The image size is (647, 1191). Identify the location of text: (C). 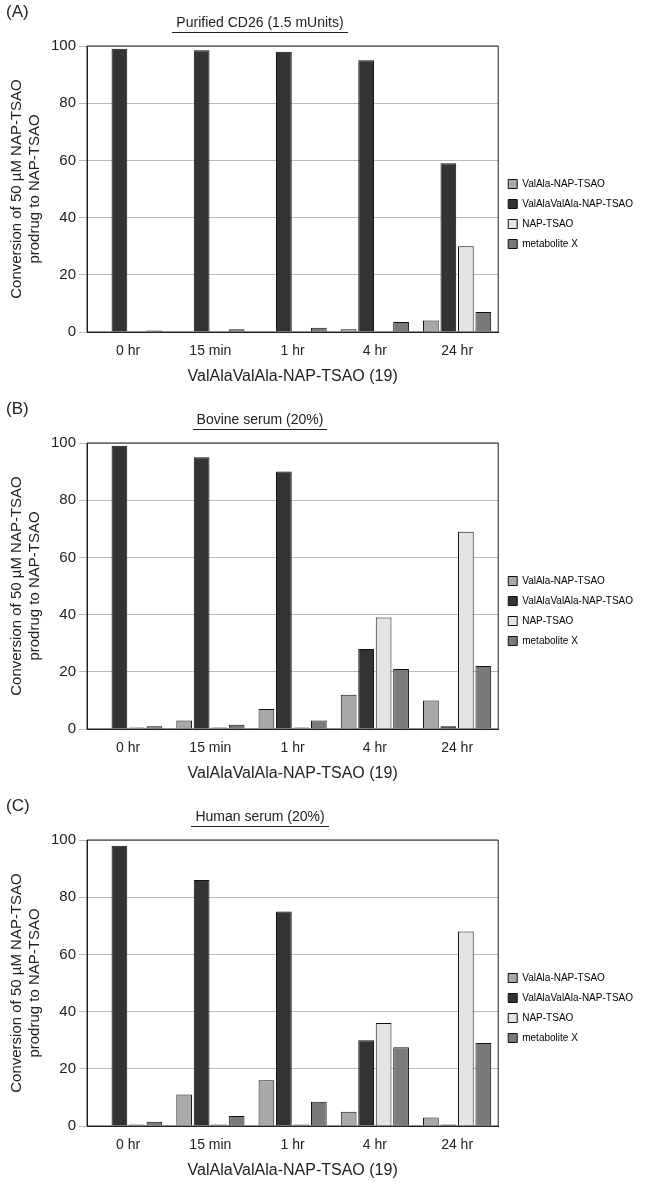
(18, 806).